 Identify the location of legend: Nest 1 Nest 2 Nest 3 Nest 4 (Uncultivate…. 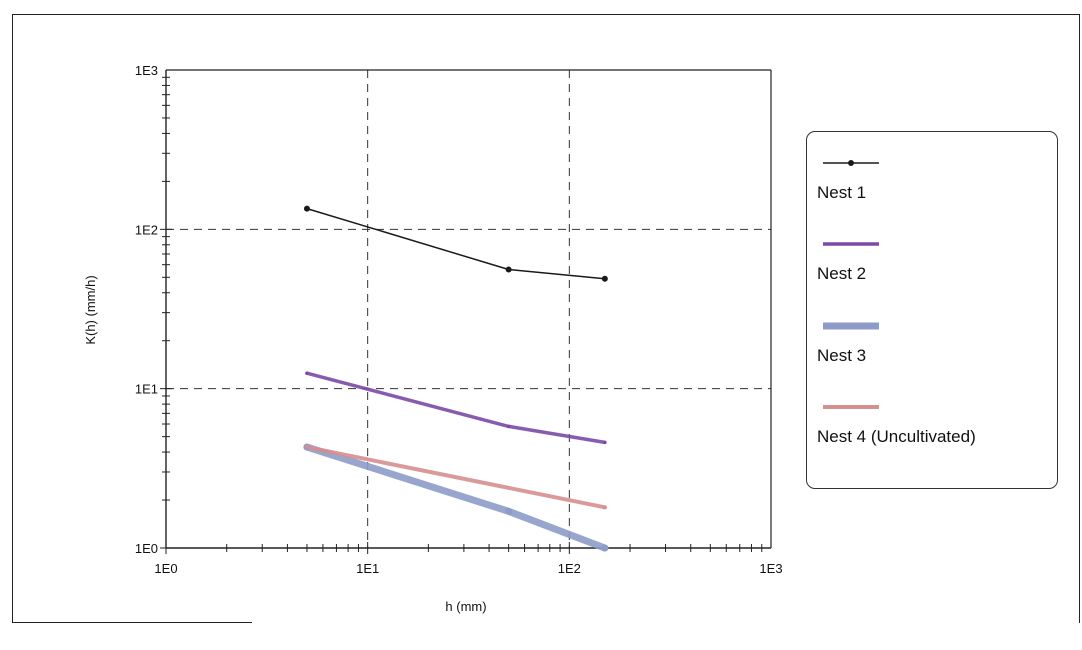
(932, 310).